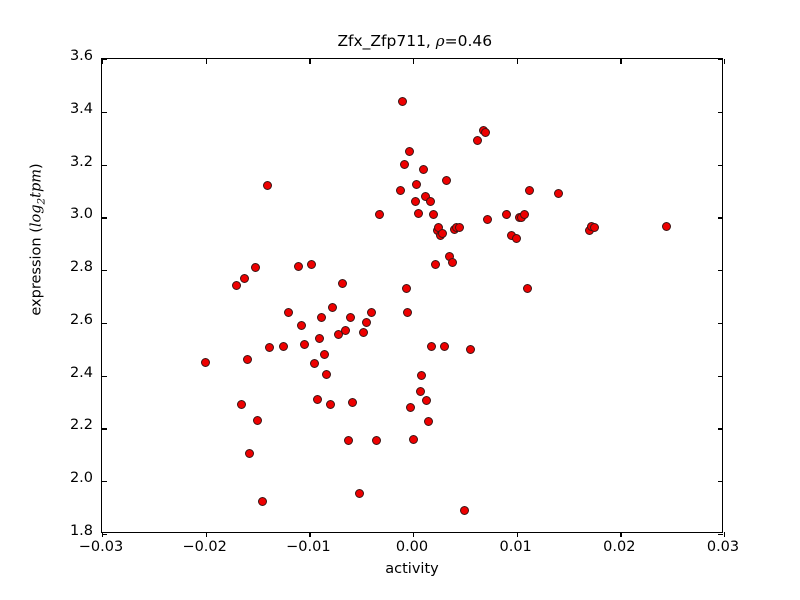 This screenshot has width=800, height=600. Describe the element at coordinates (386, 41) in the screenshot. I see `title-line-1-prefix: Zfx_Zfp711,` at that location.